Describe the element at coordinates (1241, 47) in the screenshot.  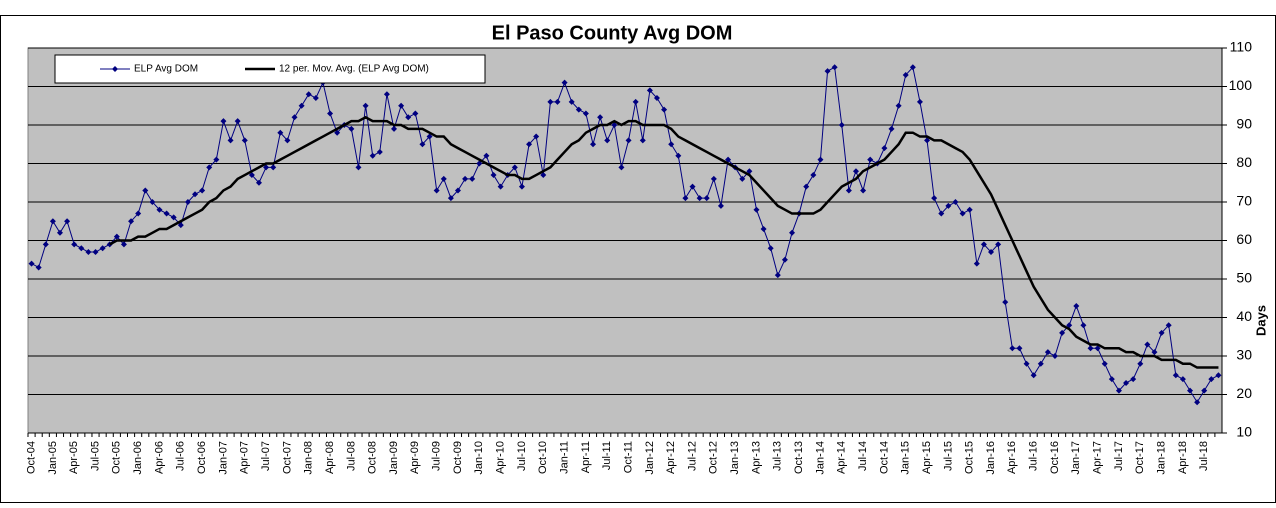
I see `y-tick-label: 110` at that location.